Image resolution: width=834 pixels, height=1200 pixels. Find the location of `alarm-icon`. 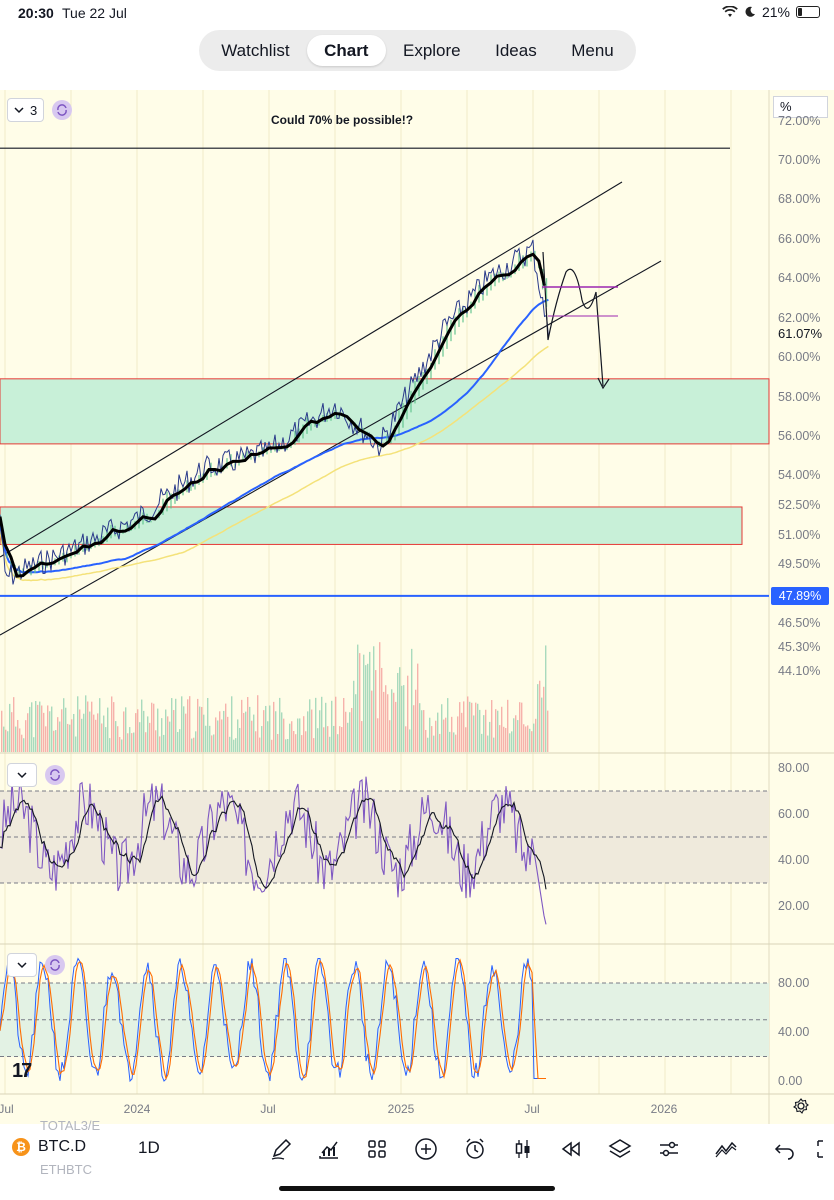

alarm-icon is located at coordinates (475, 1149).